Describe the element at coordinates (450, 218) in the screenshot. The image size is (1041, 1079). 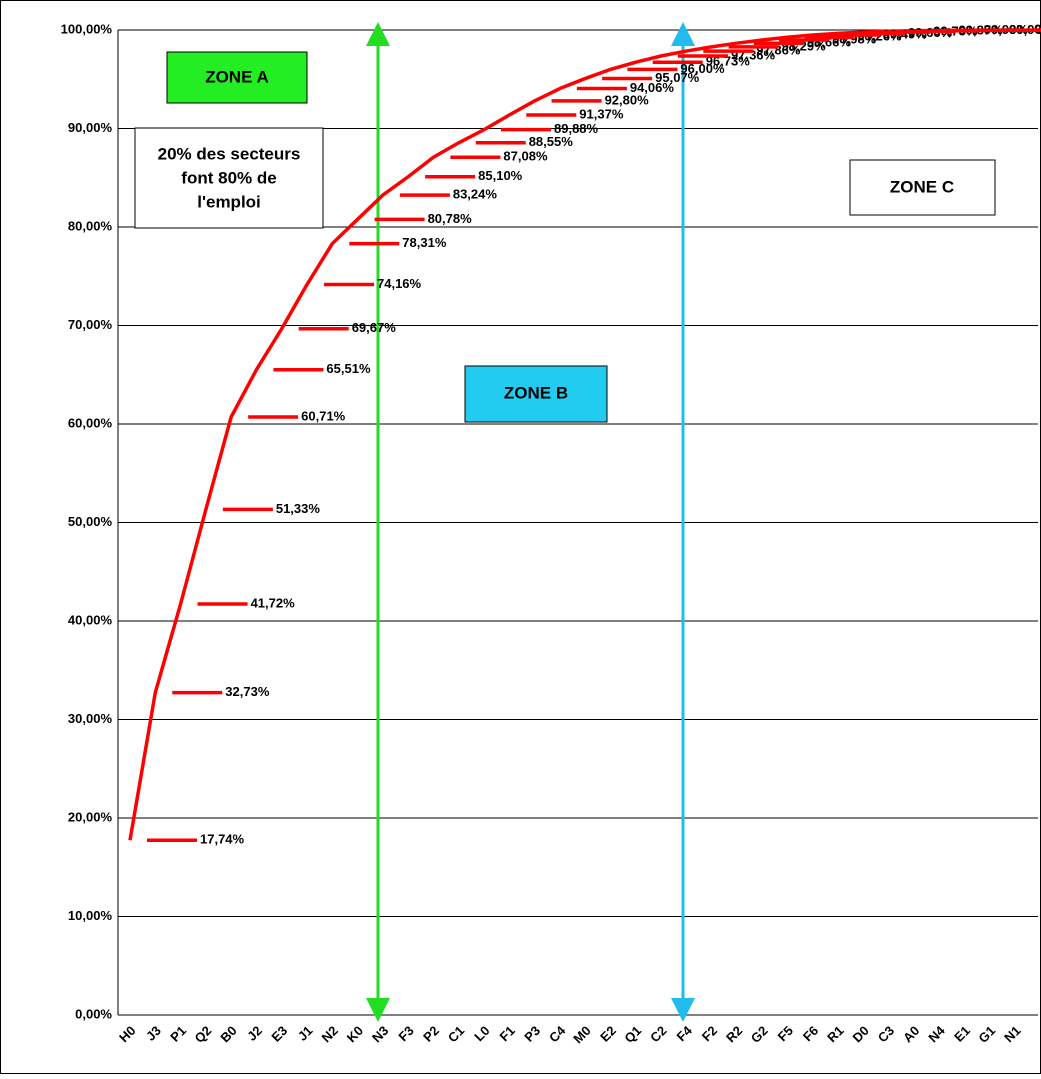
I see `data-label: 80,78%` at that location.